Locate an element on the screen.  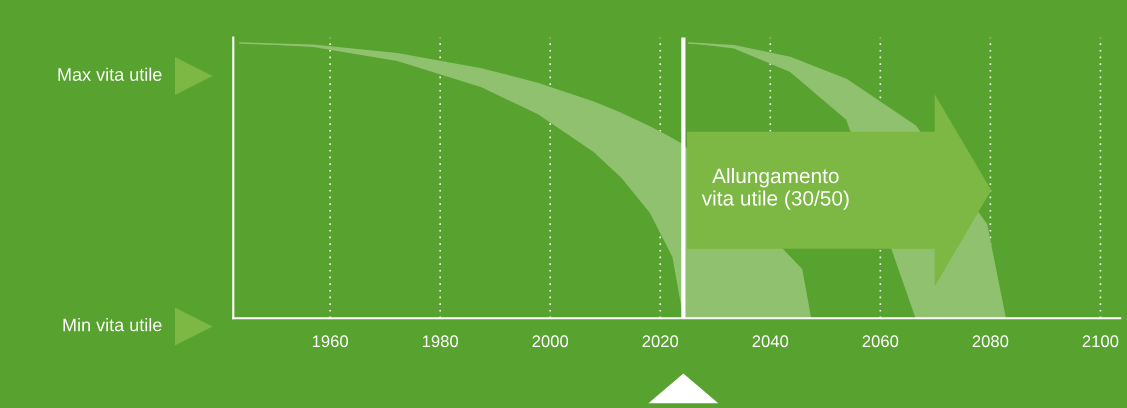
x-tick-label: 1960 is located at coordinates (330, 341).